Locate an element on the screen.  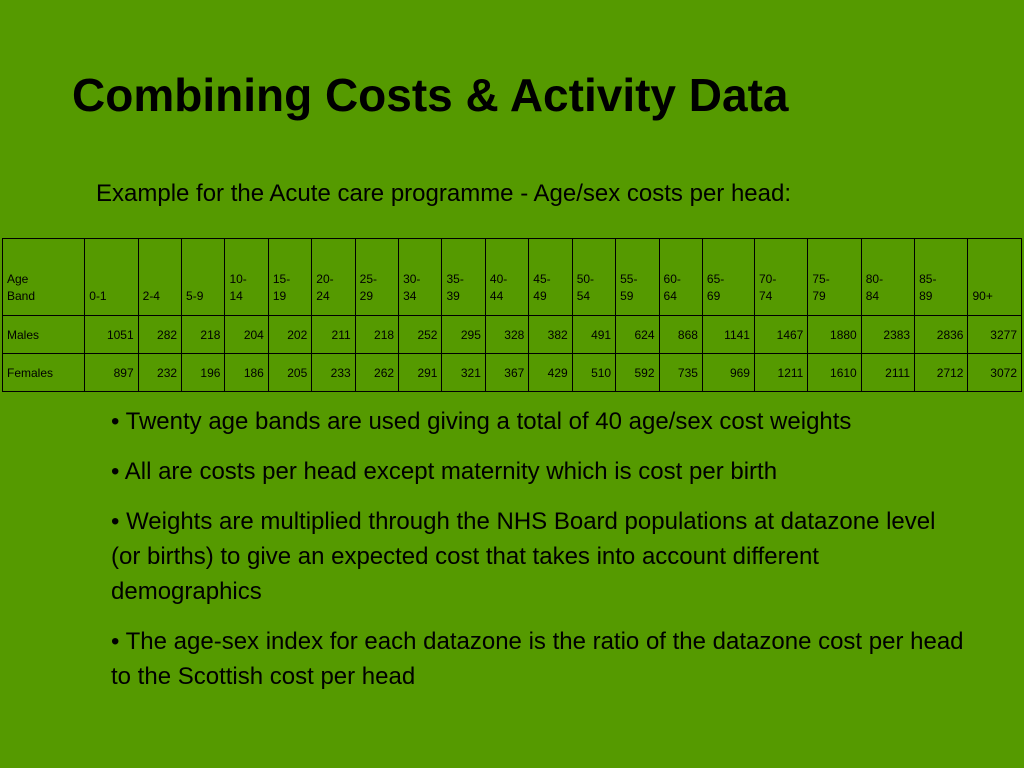
row-label: Females is located at coordinates (43, 372).